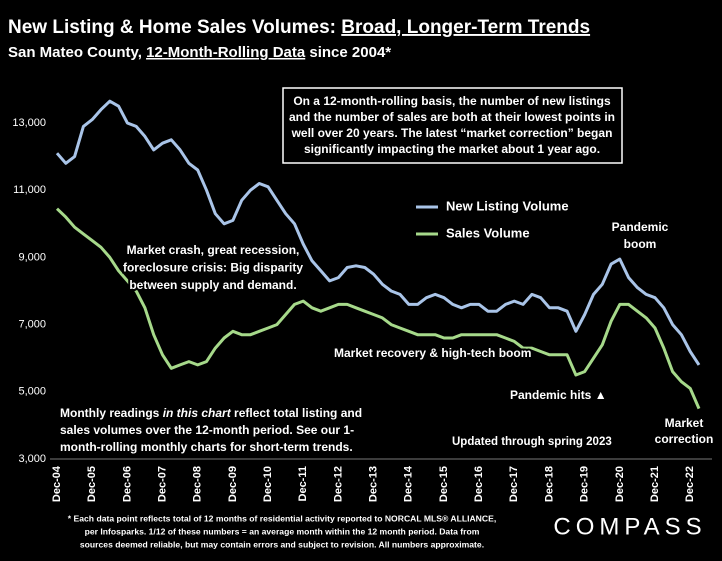 This screenshot has width=722, height=561. I want to click on annotation: Pandemic, so click(640, 227).